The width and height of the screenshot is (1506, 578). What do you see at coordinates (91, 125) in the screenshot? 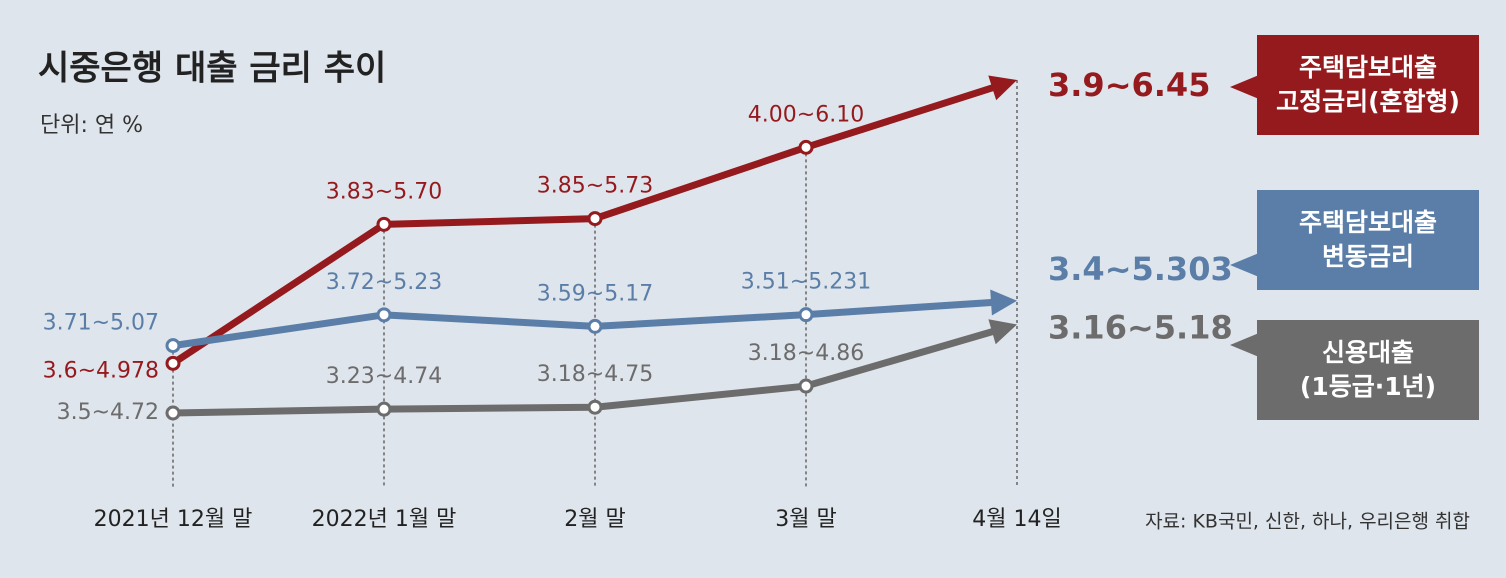
I see `chart-subtitle: 단위: 연 %` at bounding box center [91, 125].